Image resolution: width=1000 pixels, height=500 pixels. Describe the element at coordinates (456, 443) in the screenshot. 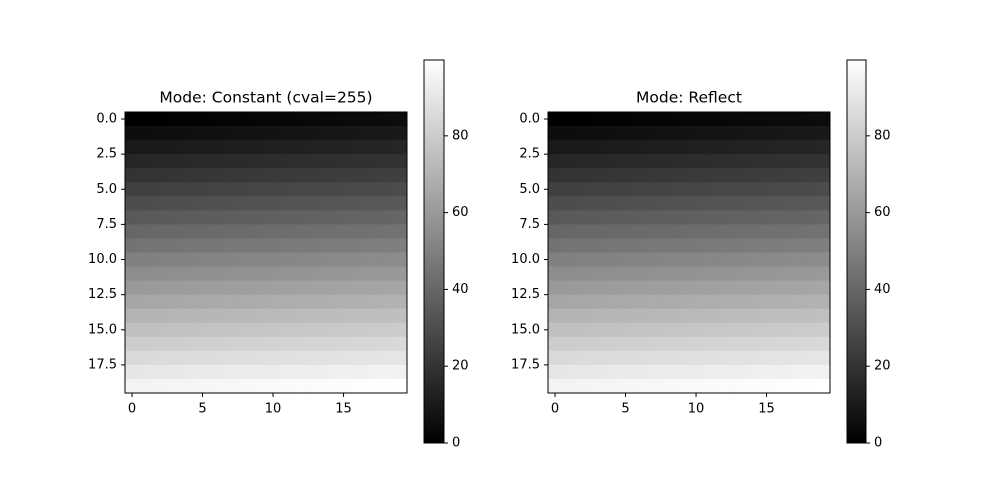

I see `colorbar-tick-label: 0` at that location.